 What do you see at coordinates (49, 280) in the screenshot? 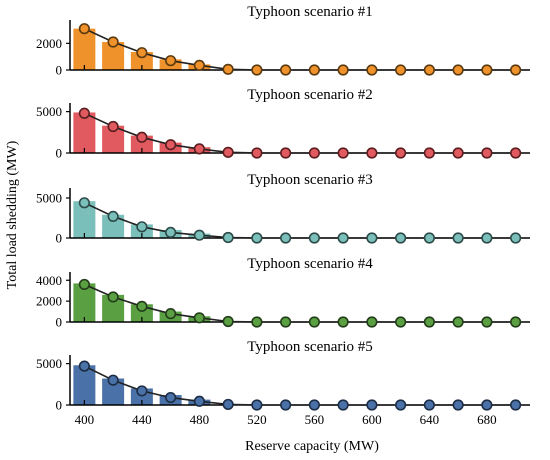
I see `y-tick-label: 4000` at bounding box center [49, 280].